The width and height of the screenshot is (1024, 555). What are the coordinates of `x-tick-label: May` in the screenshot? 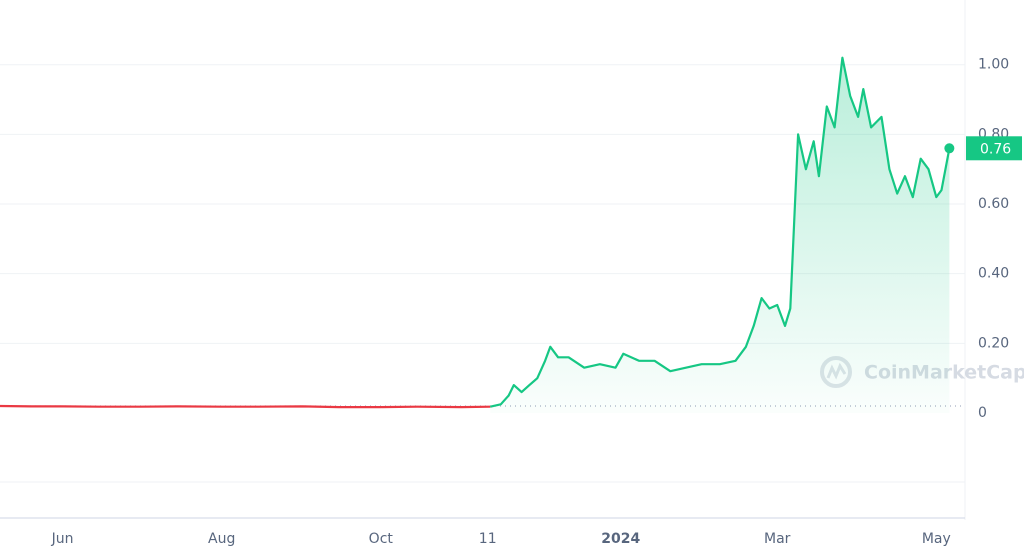 It's located at (936, 539).